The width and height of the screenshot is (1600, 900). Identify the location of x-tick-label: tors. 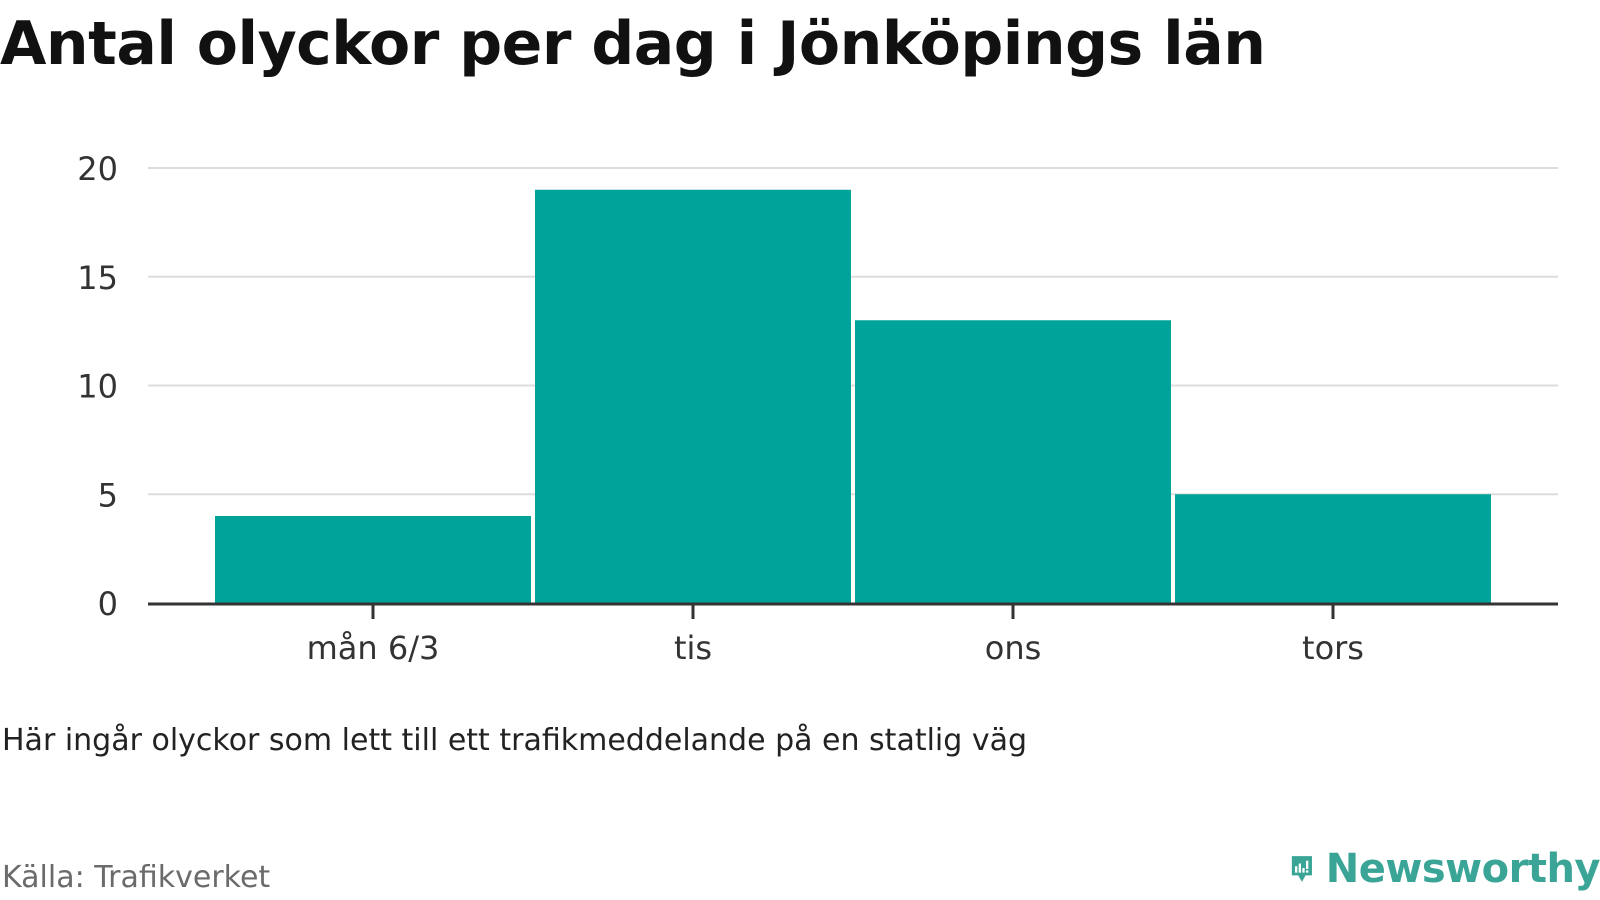
(1333, 648).